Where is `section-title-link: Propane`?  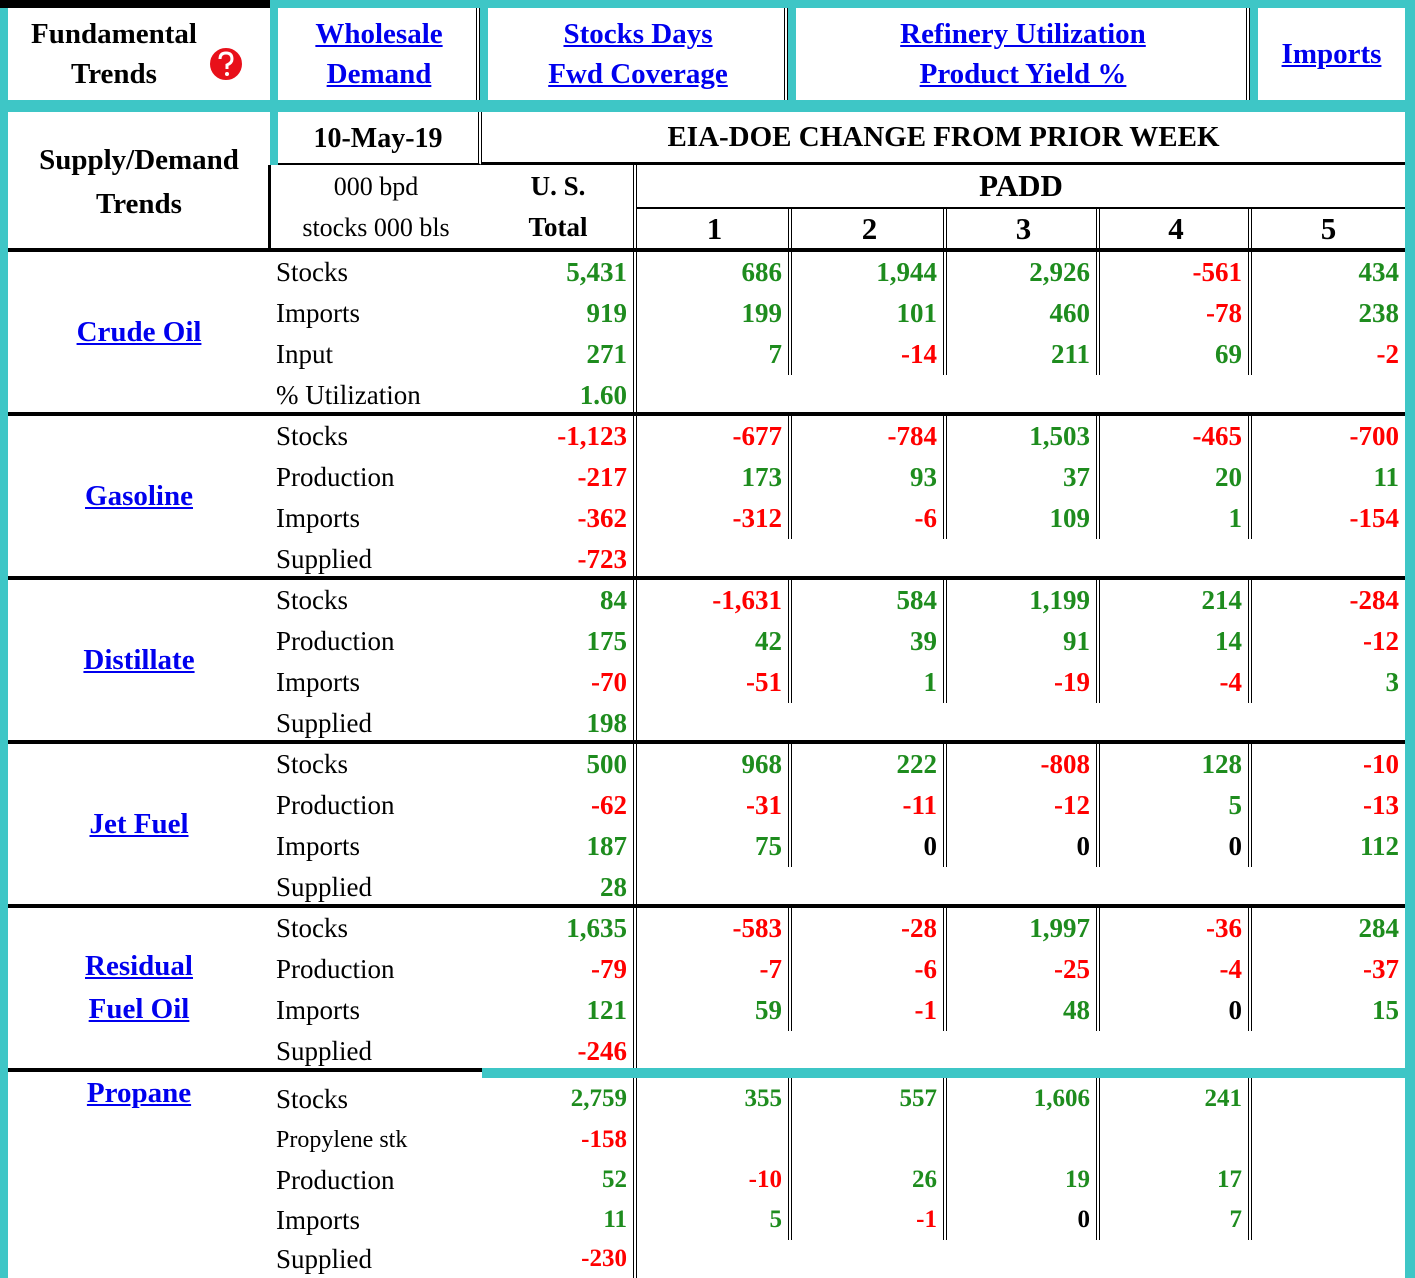
section-title-link: Propane is located at coordinates (139, 1093).